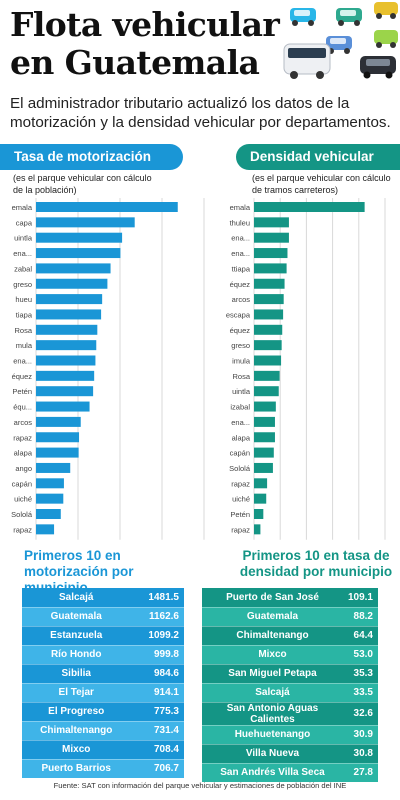 This screenshot has width=400, height=800. I want to click on category-label: escapa, so click(238, 314).